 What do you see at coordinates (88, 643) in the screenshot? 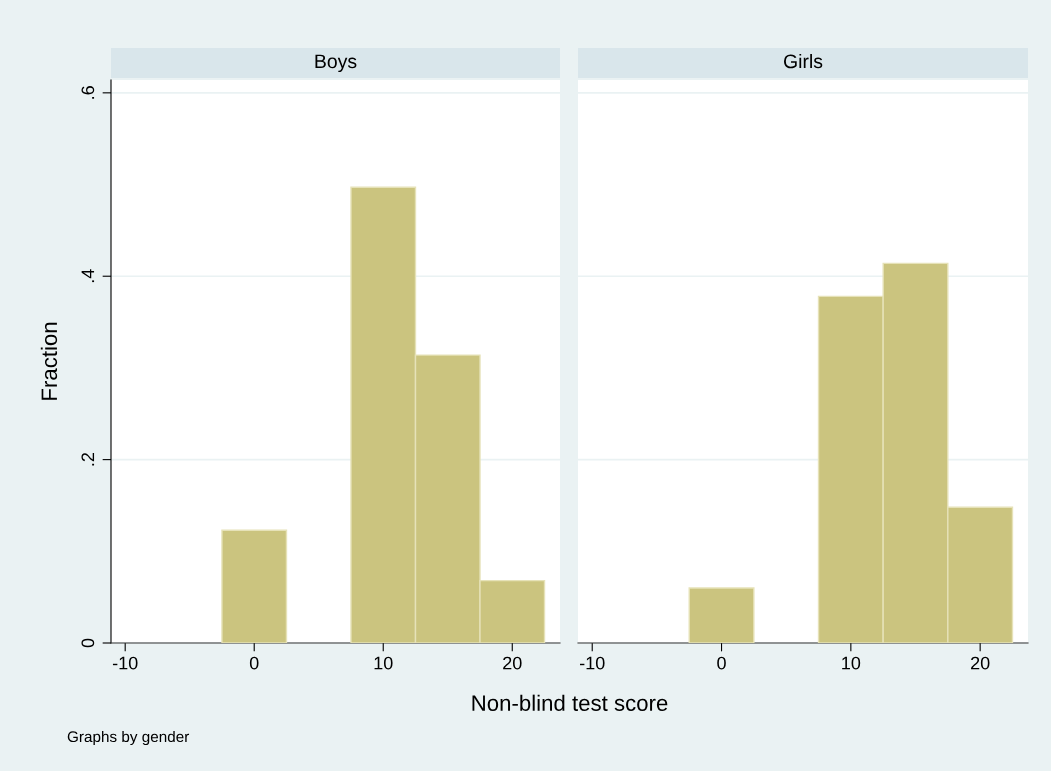
I see `y-tick-label: 0` at bounding box center [88, 643].